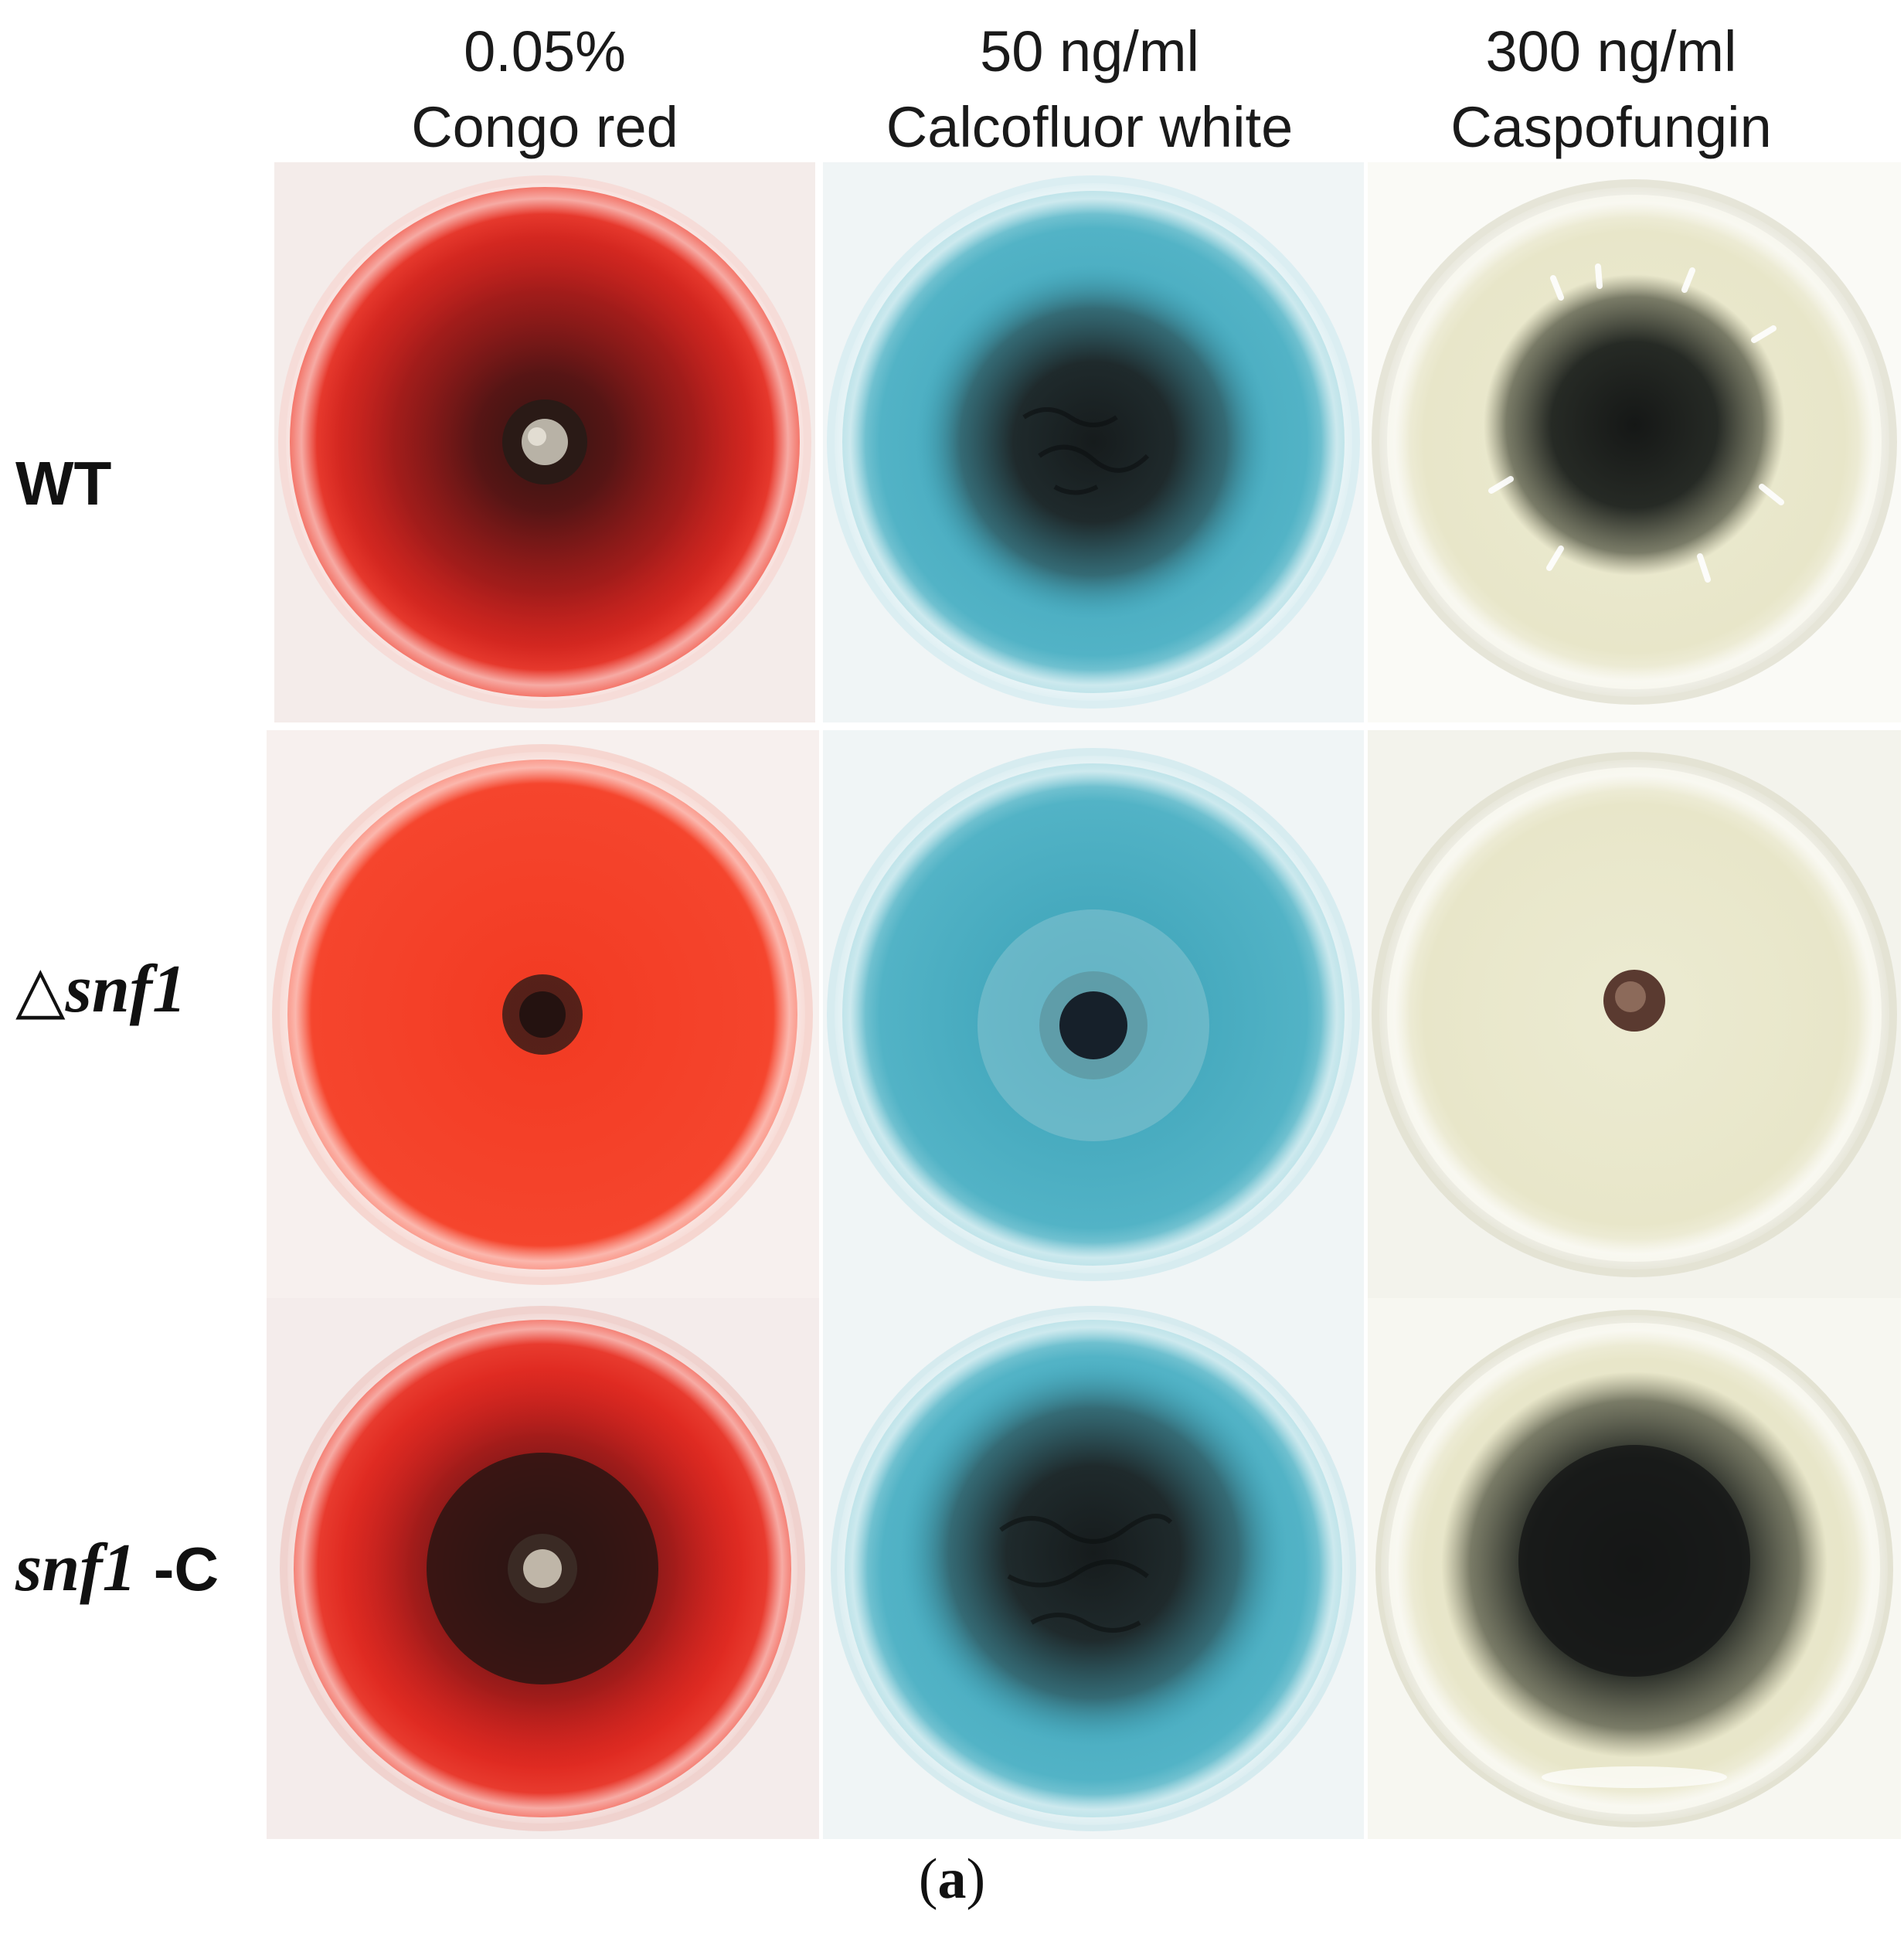 The image size is (1904, 1941). What do you see at coordinates (1090, 127) in the screenshot?
I see `column-header-line2: Calcofluor white` at bounding box center [1090, 127].